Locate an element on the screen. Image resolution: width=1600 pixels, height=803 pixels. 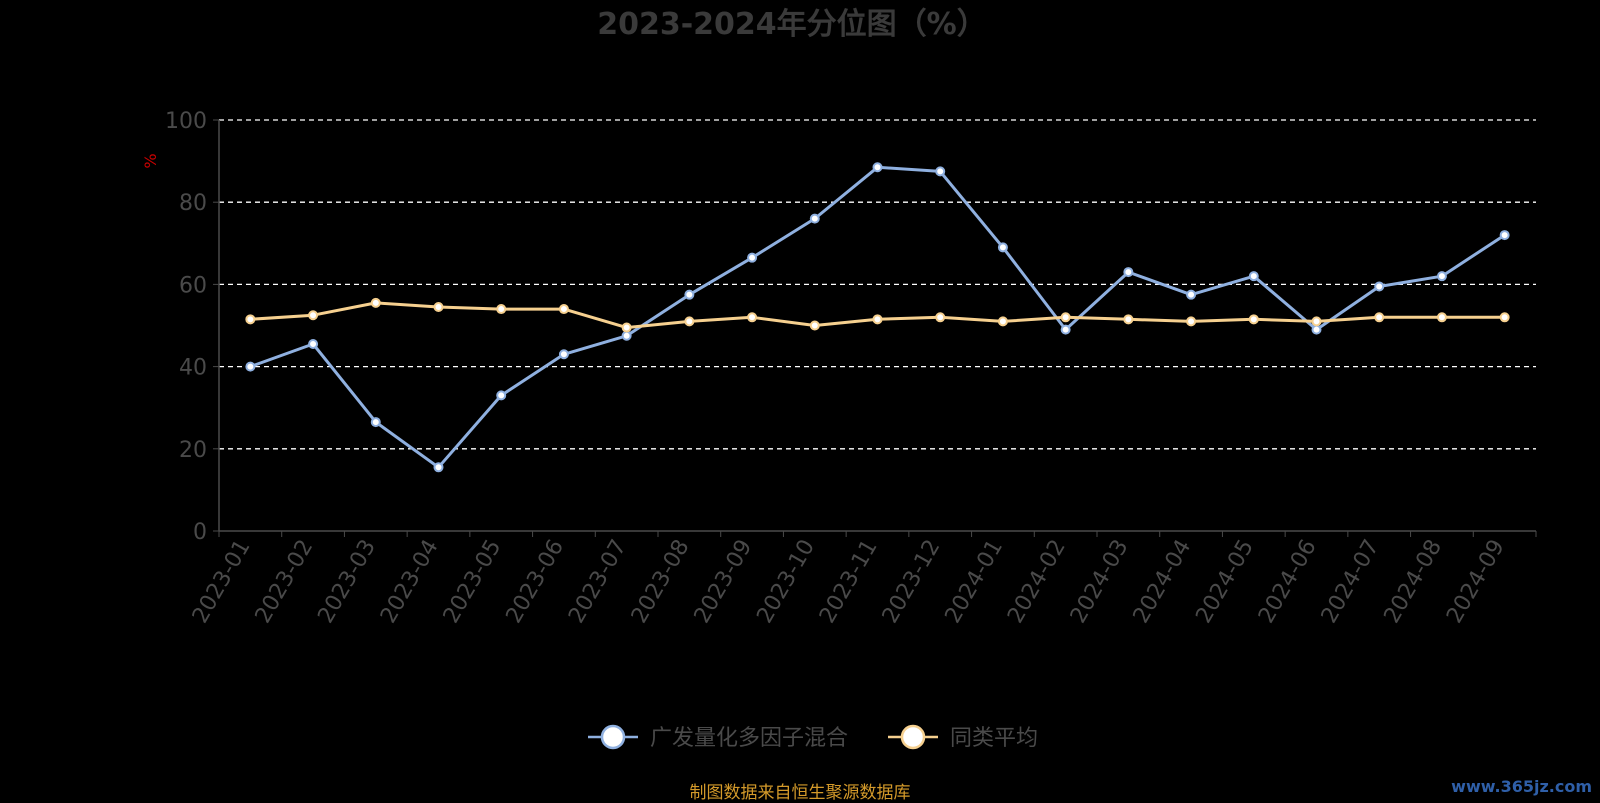
x-tick-label: 2023-11 is located at coordinates (849, 582).